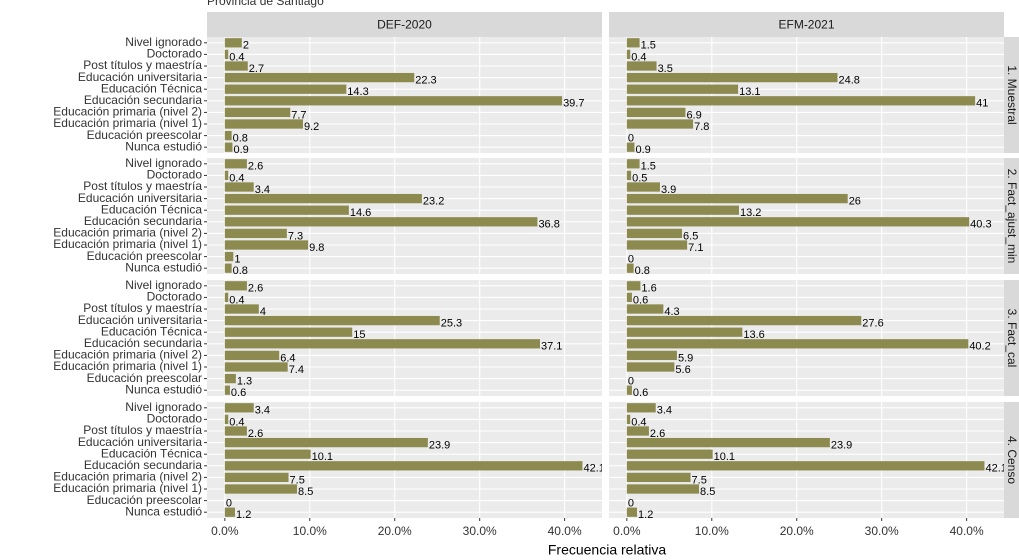  What do you see at coordinates (244, 382) in the screenshot?
I see `data-label: 1.3` at bounding box center [244, 382].